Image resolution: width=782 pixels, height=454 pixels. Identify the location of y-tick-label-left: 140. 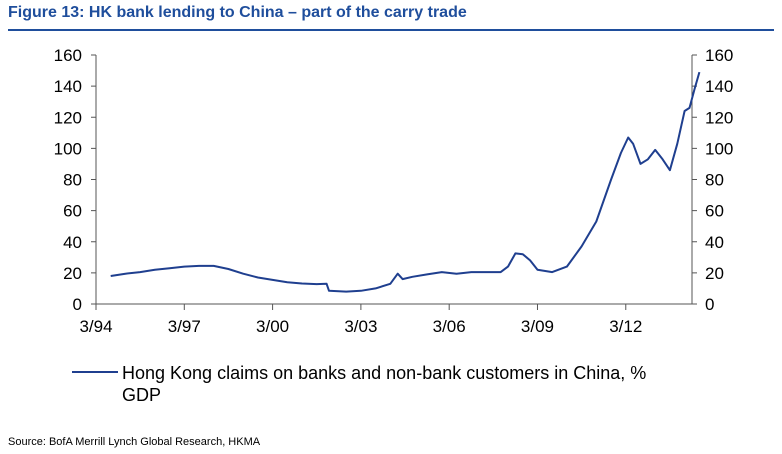
(68, 86).